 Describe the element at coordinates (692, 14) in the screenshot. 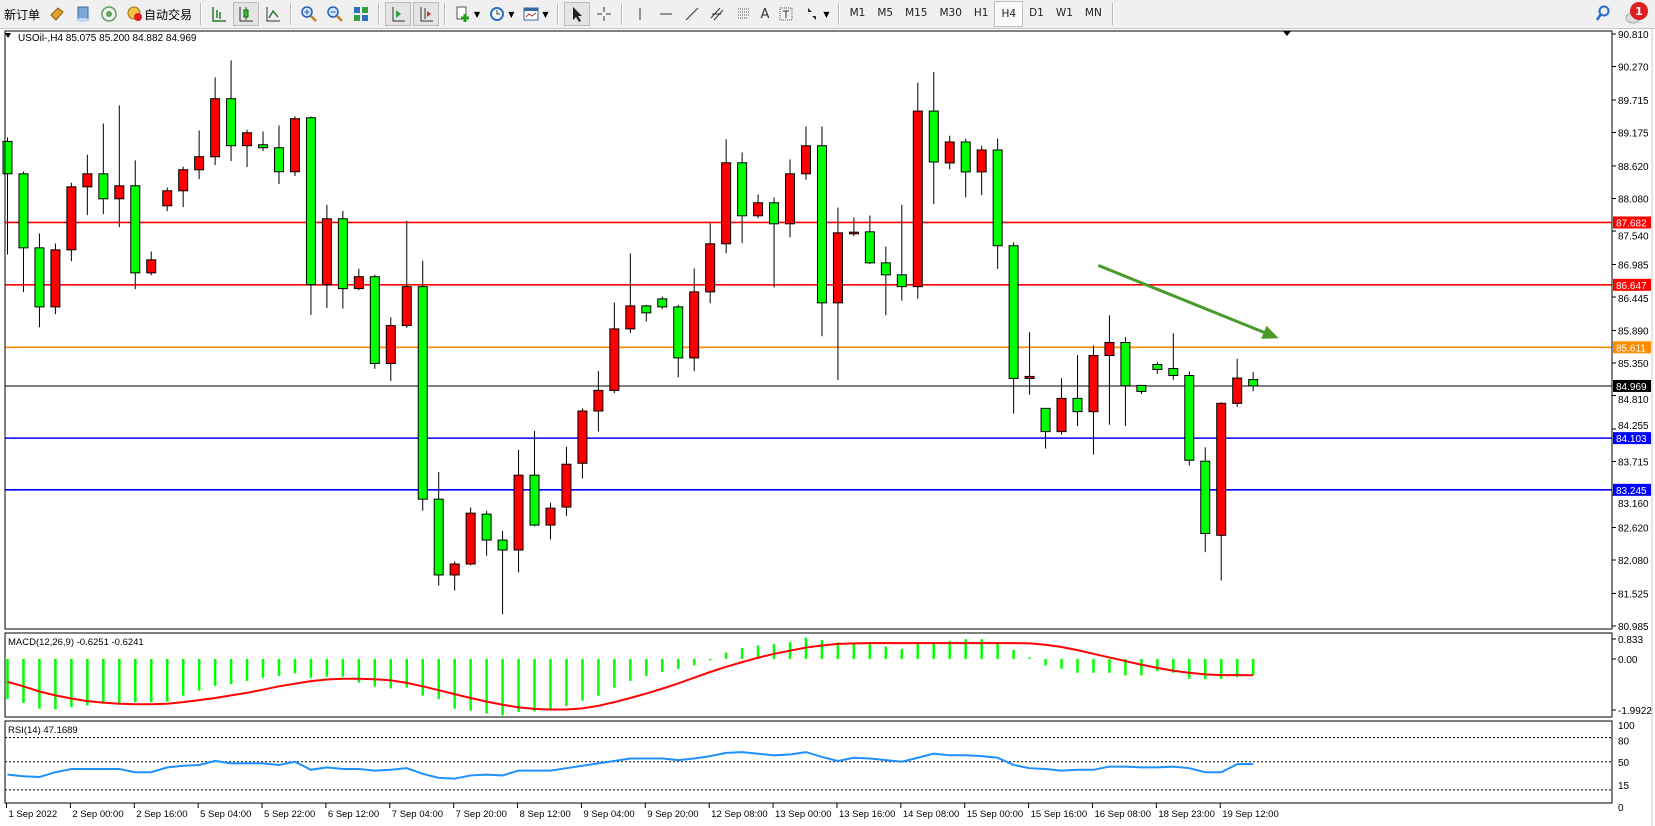

I see `trendline-button` at that location.